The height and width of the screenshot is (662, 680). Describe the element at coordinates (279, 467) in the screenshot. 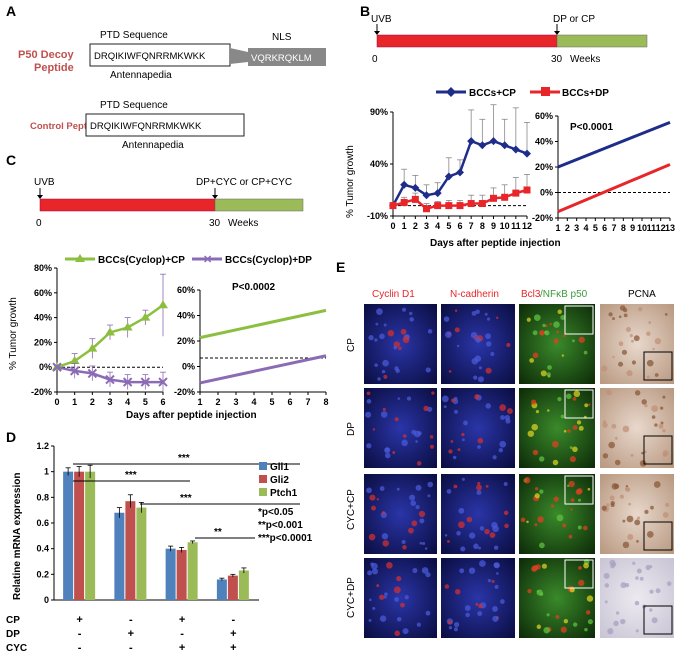

I see `d-legend-gli1-label: Gli1` at that location.